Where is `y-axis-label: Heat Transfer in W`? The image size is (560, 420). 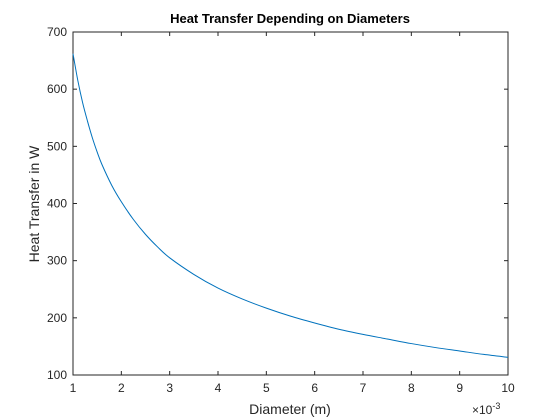
y-axis-label: Heat Transfer in W is located at coordinates (34, 203).